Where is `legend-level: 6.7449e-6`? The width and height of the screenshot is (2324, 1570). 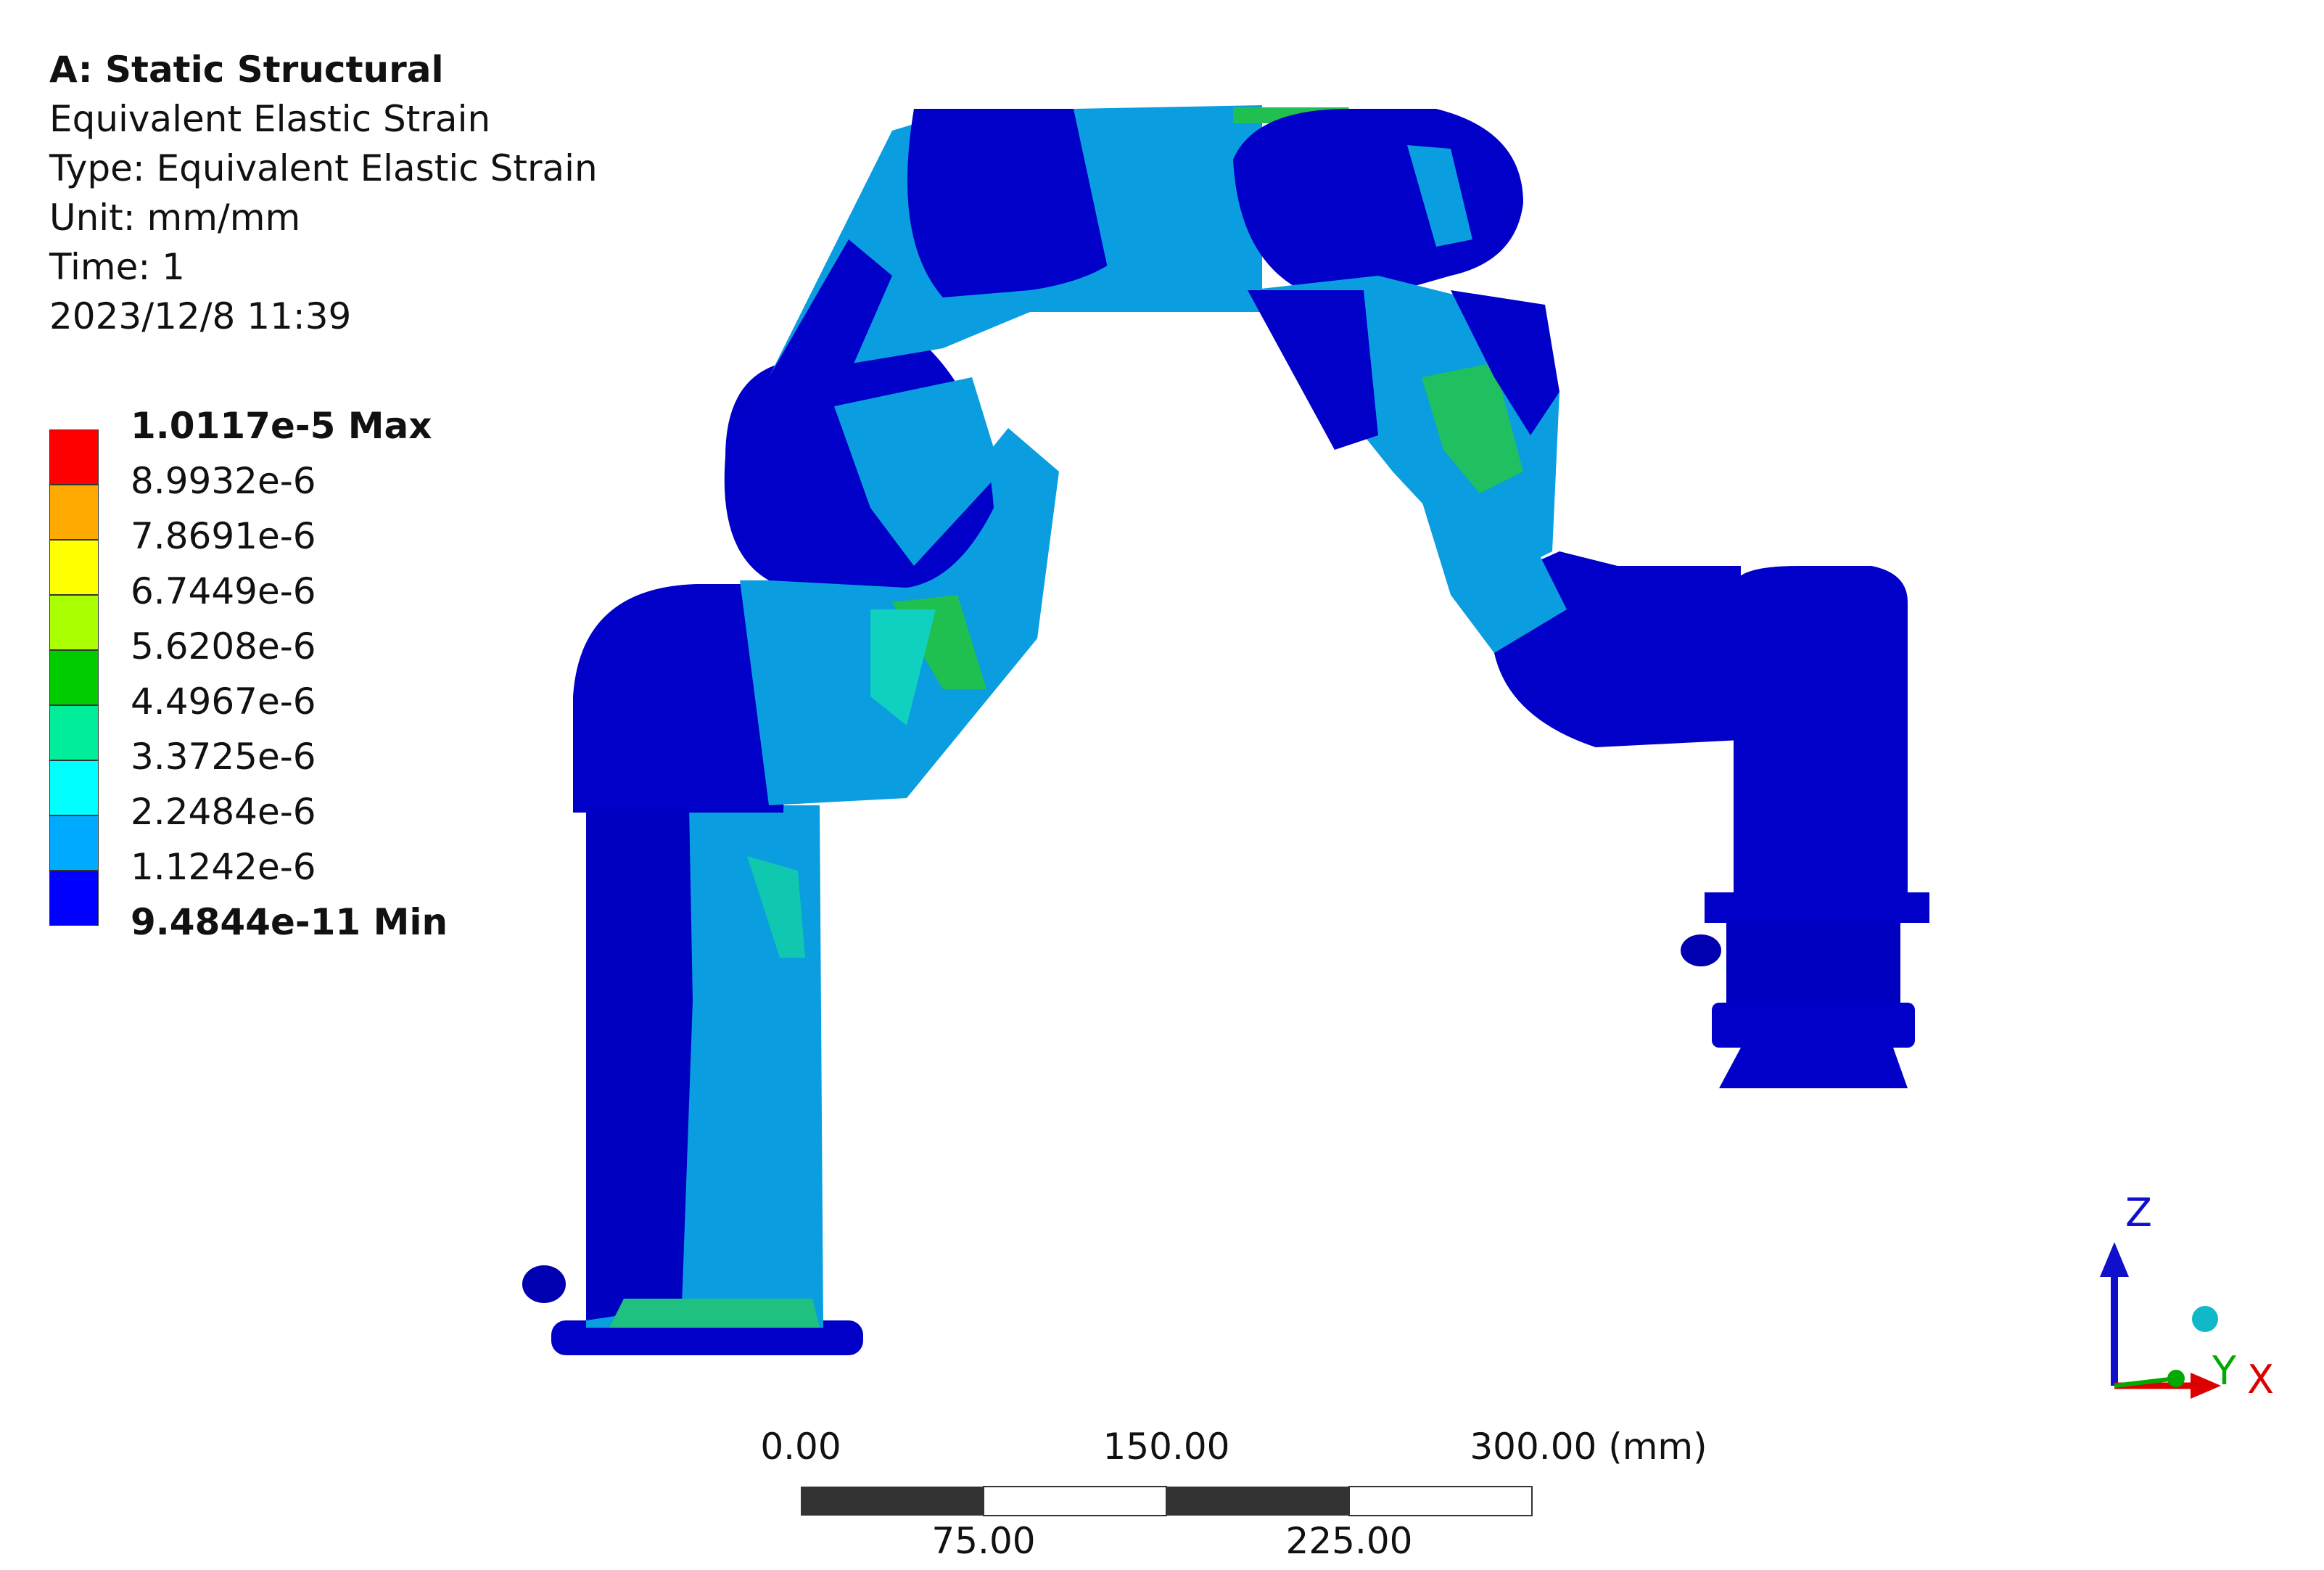
legend-level: 6.7449e-6 is located at coordinates (267, 610).